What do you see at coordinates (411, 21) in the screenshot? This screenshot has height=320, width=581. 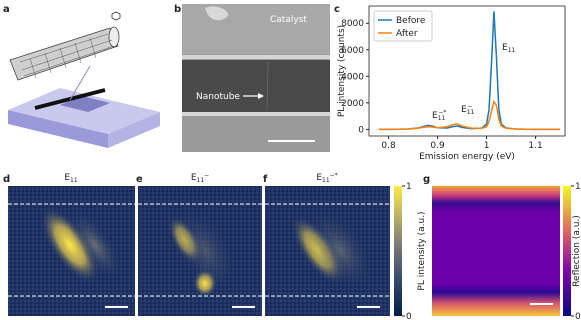 I see `legend-label: Before` at bounding box center [411, 21].